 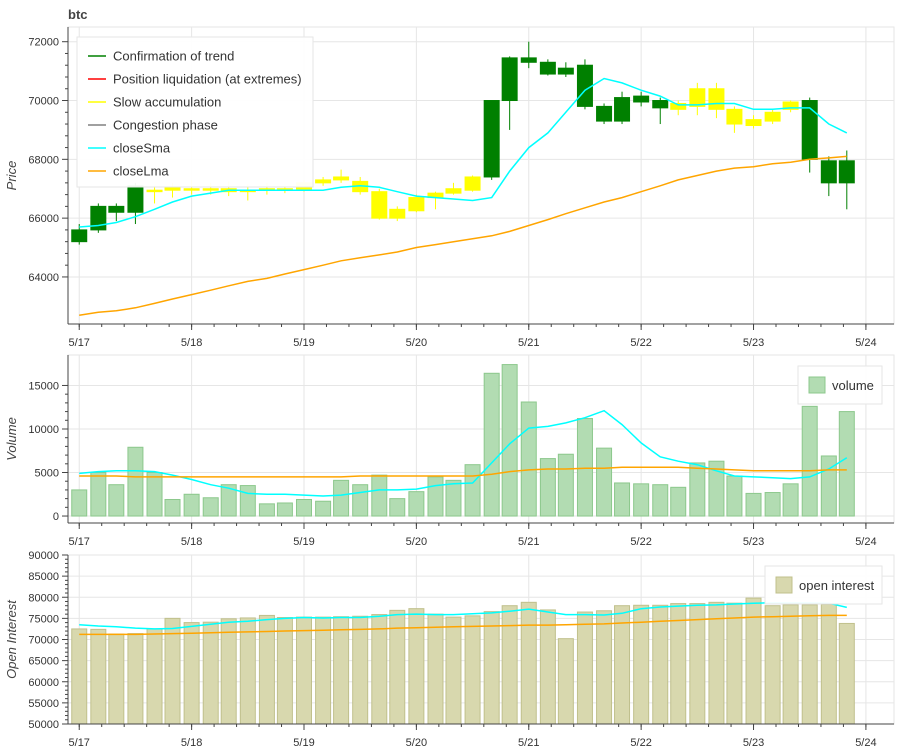 I want to click on legend-2: open interest, so click(x=823, y=585).